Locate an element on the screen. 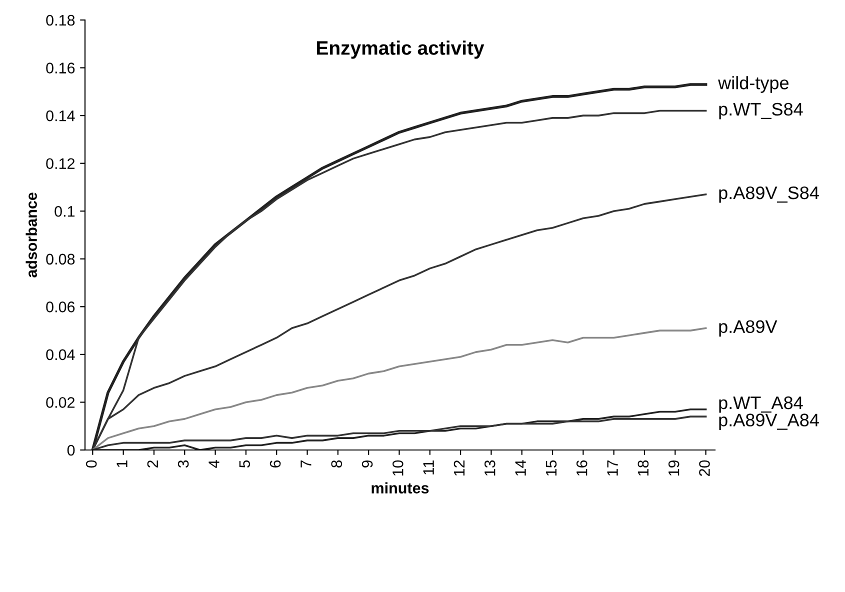 This screenshot has height=592, width=845. series-label: wild-type is located at coordinates (753, 84).